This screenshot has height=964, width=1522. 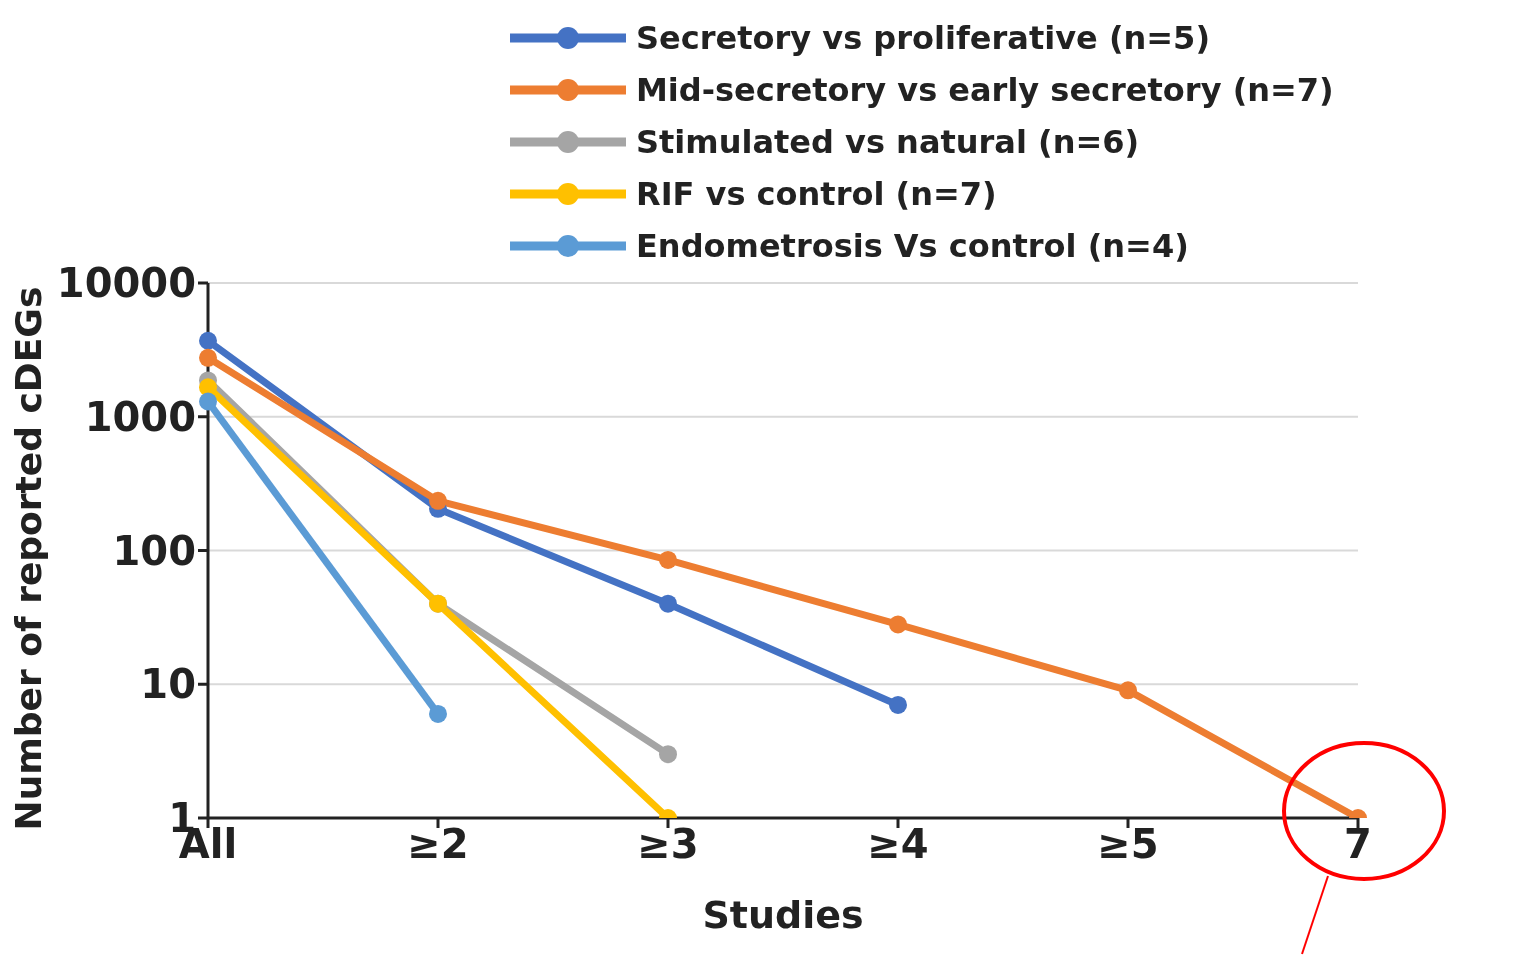 What do you see at coordinates (438, 844) in the screenshot?
I see `x-tick-label: ≥2` at bounding box center [438, 844].